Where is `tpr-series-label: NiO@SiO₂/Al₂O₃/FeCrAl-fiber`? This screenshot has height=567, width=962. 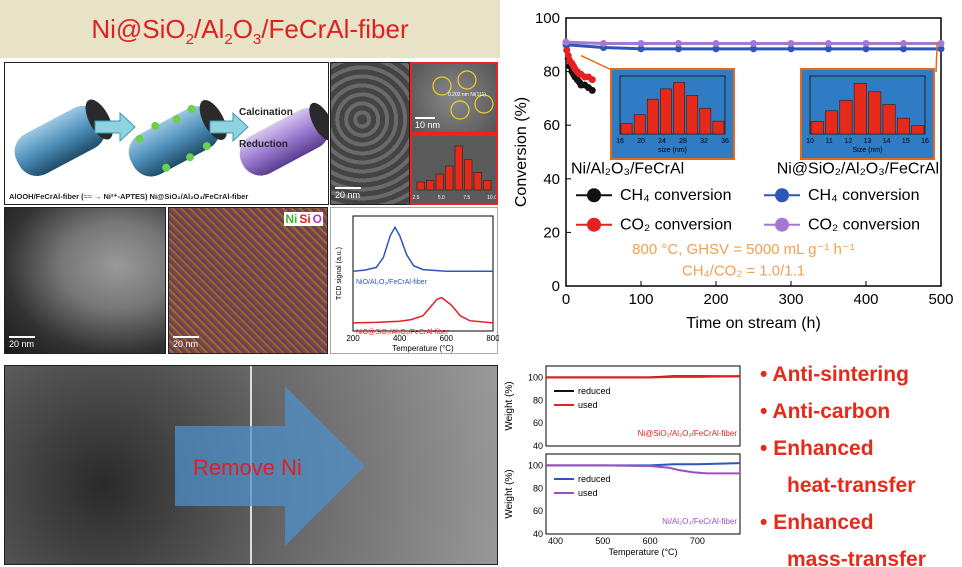
tpr-series-label: NiO@SiO₂/Al₂O₃/FeCrAl-fiber is located at coordinates (402, 332).